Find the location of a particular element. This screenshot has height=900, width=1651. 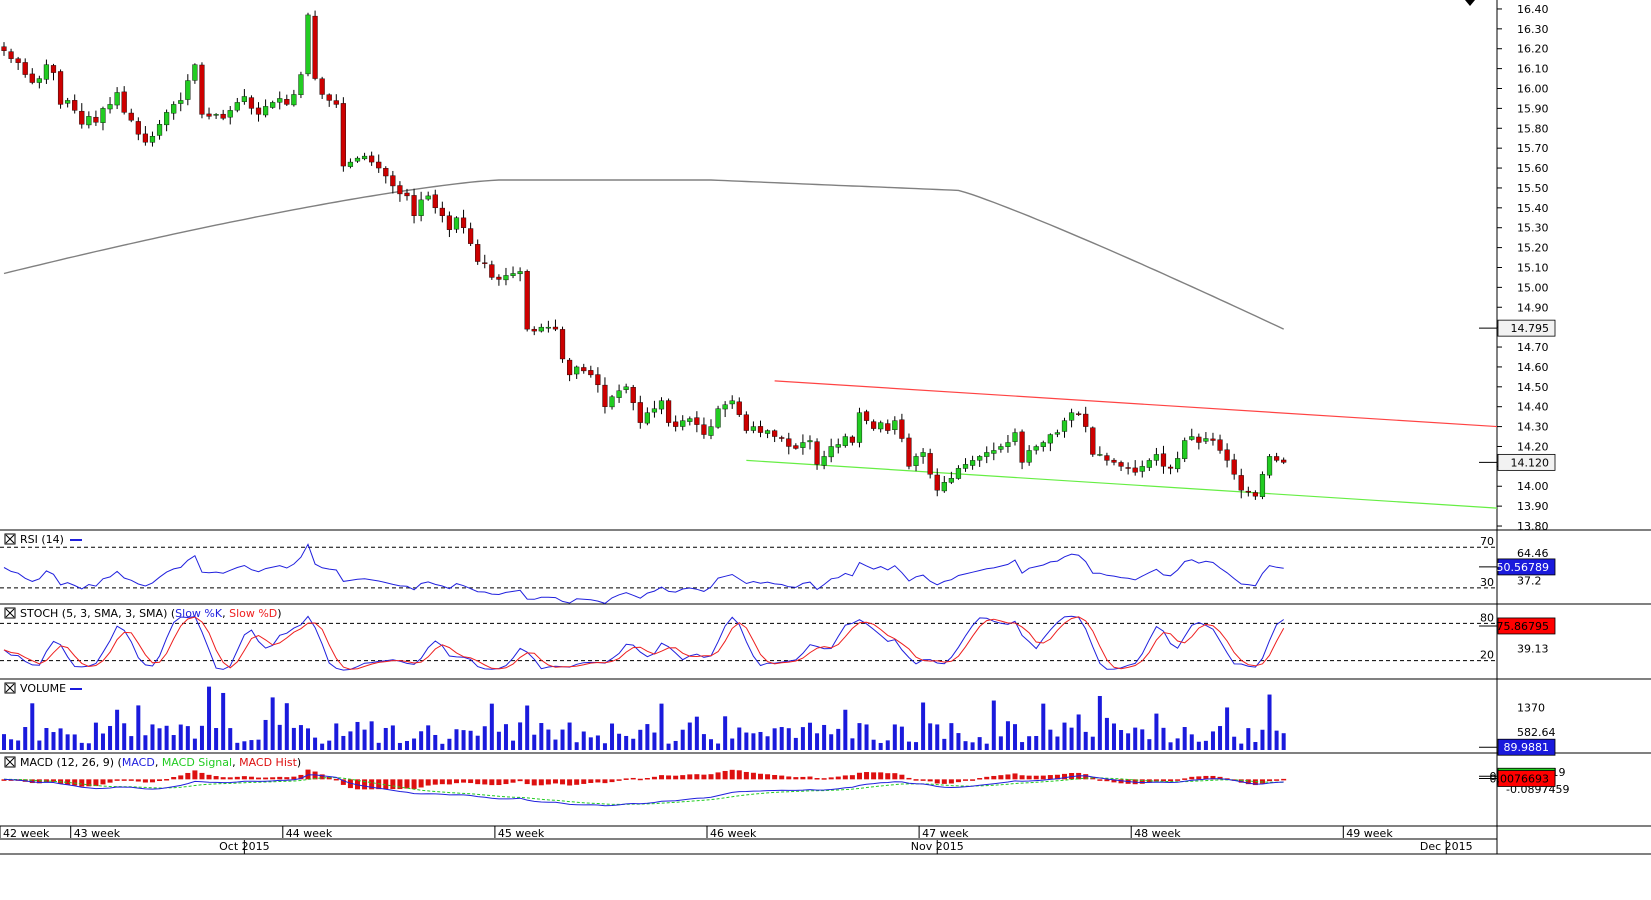

volume-panel: 1370 582.64 is located at coordinates (779, 718).